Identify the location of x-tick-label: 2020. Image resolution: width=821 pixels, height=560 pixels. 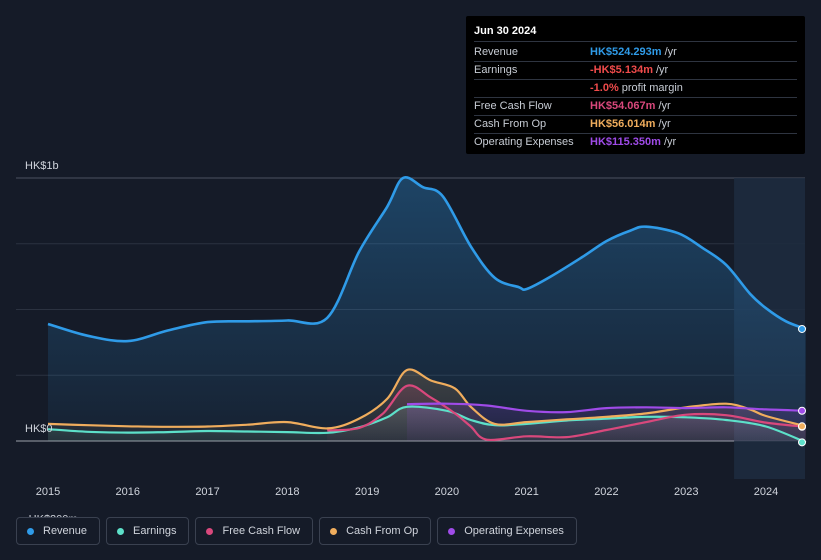
(447, 492).